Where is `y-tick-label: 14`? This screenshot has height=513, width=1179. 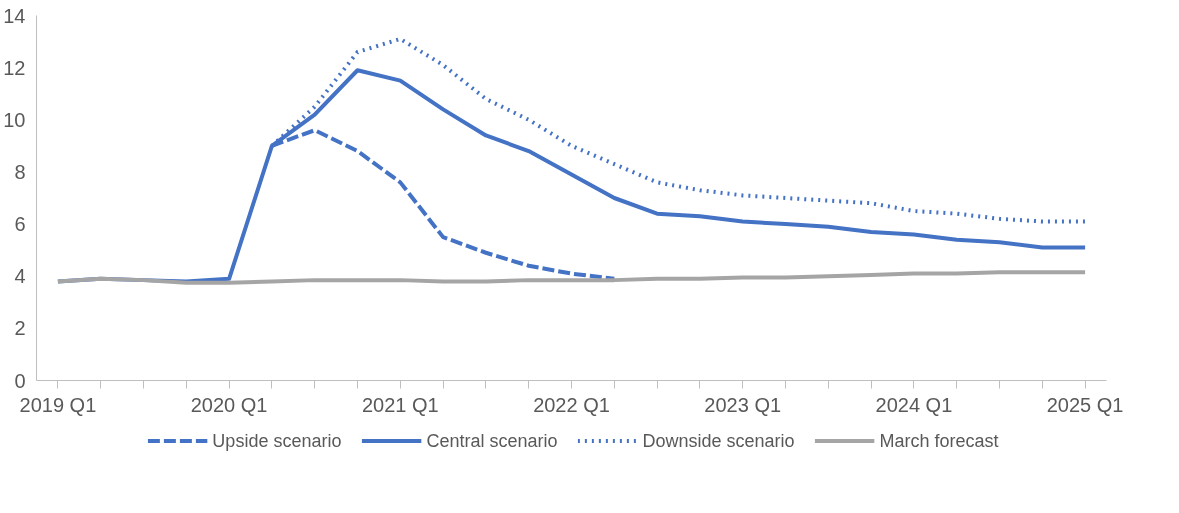 y-tick-label: 14 is located at coordinates (14, 15).